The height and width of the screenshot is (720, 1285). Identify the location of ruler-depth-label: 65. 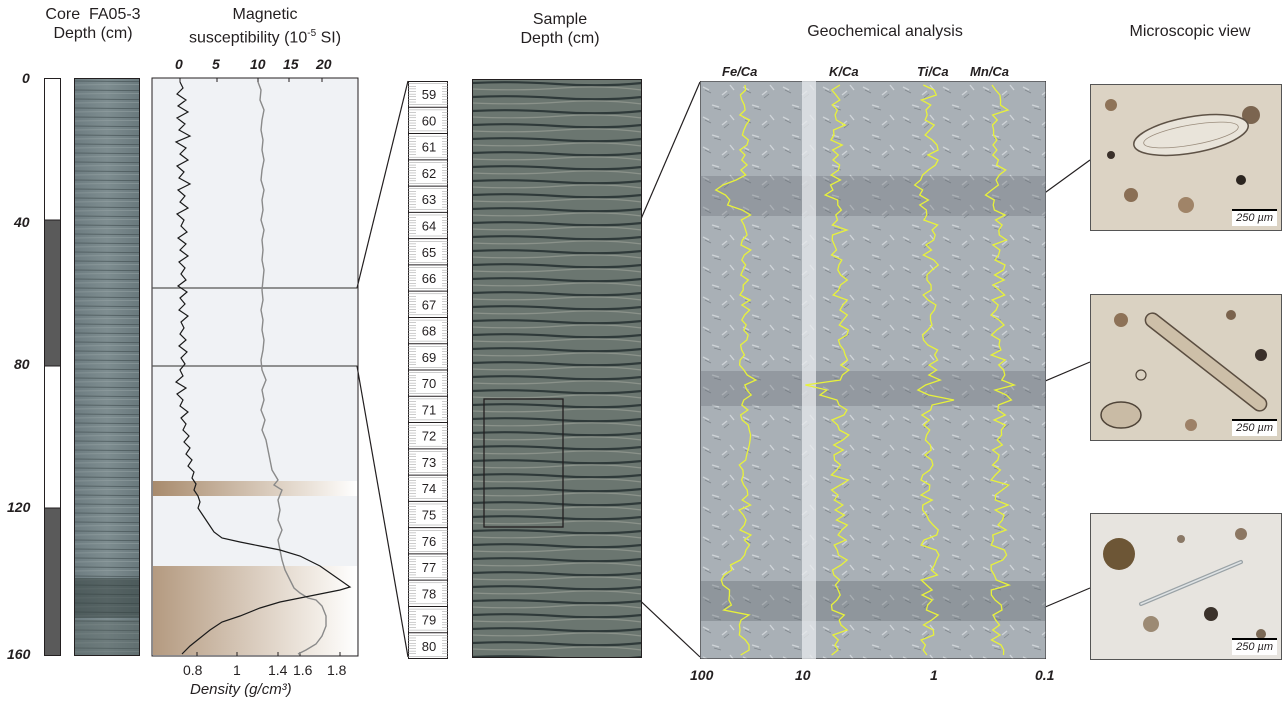
(429, 252).